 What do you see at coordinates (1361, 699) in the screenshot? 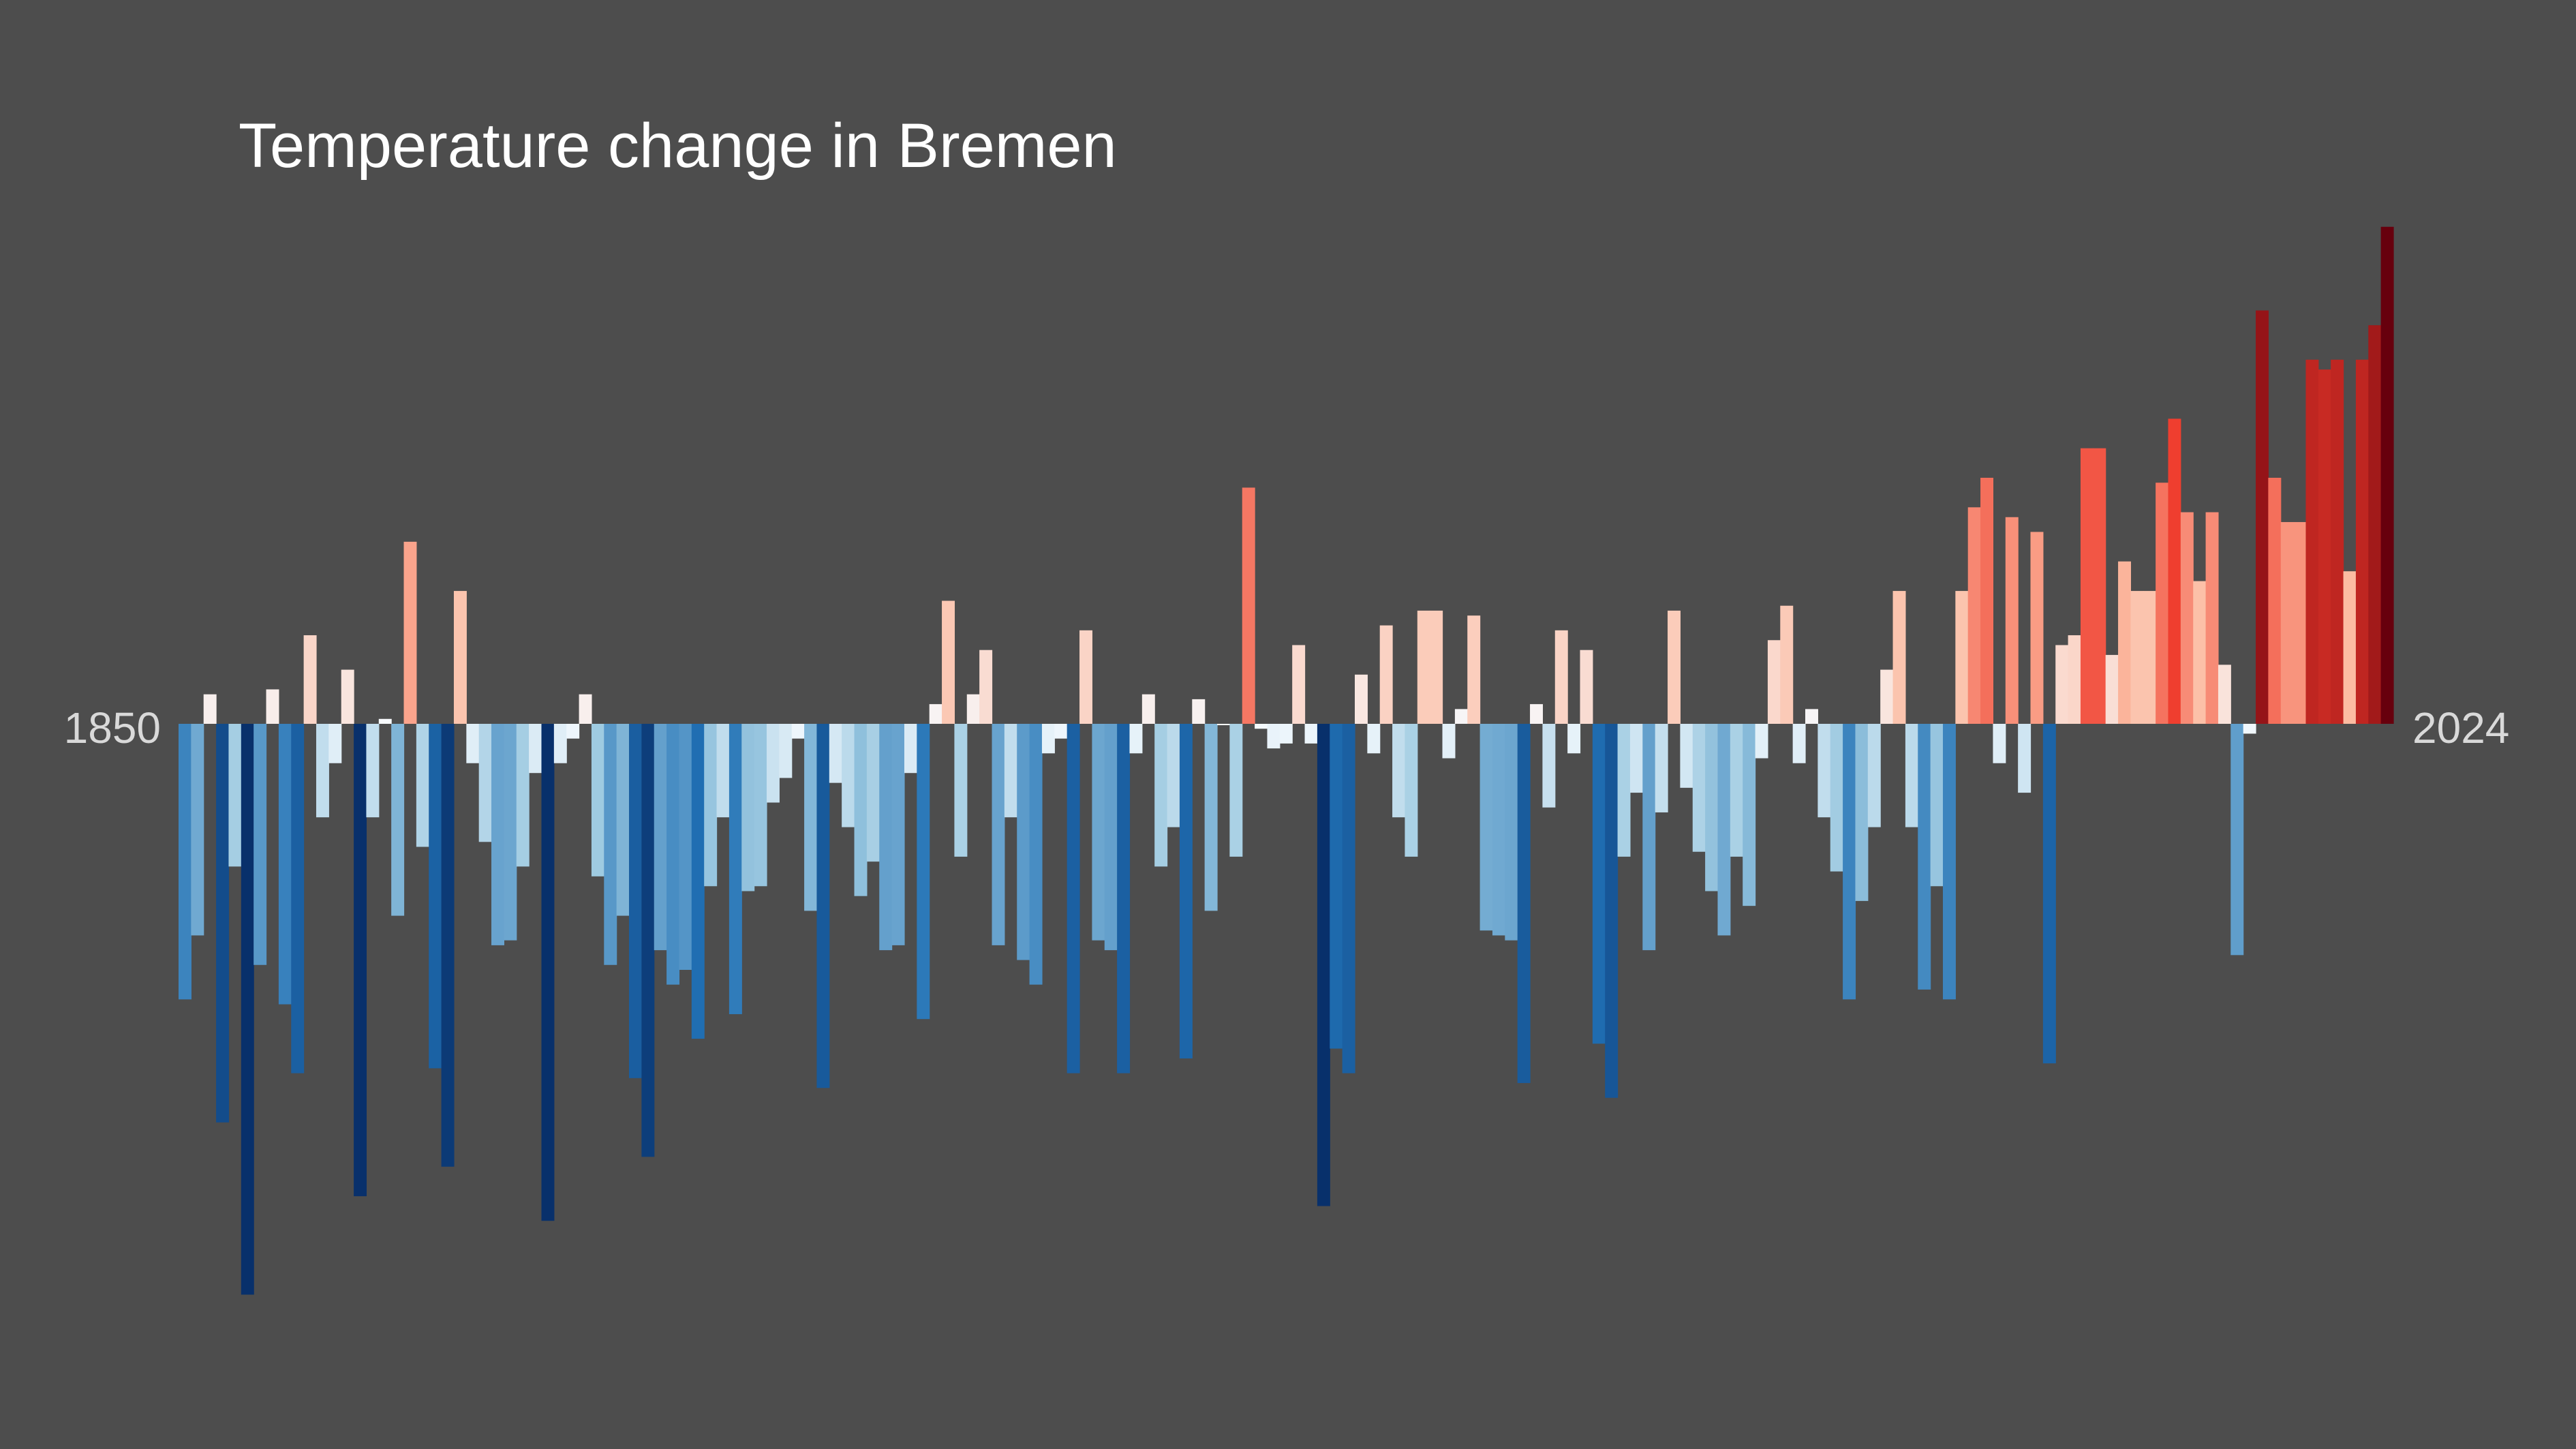
I see `bar-1944` at bounding box center [1361, 699].